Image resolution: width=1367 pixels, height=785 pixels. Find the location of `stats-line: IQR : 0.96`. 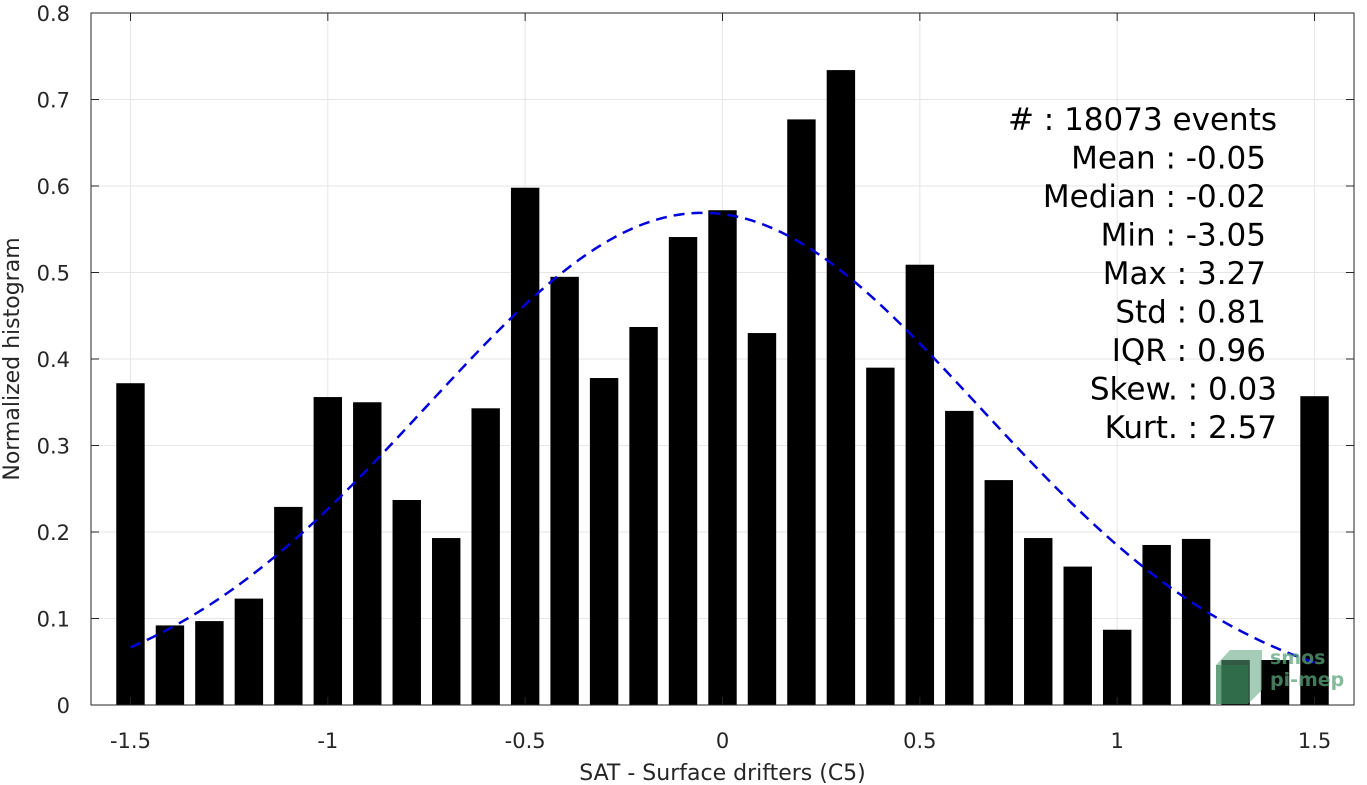

stats-line: IQR : 0.96 is located at coordinates (1189, 351).